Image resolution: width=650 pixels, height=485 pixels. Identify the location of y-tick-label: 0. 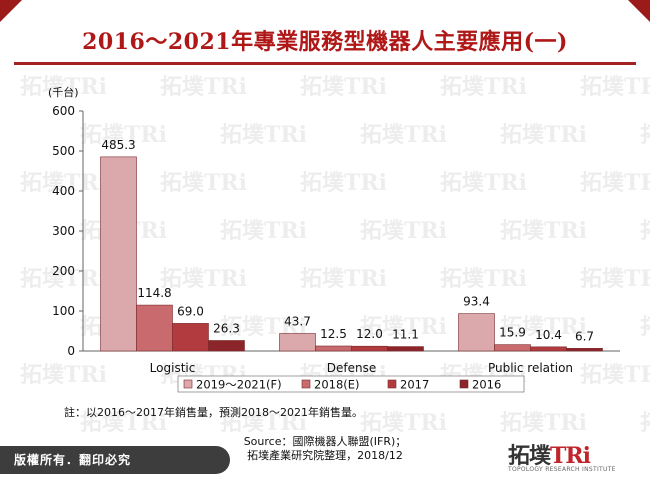
(71, 351).